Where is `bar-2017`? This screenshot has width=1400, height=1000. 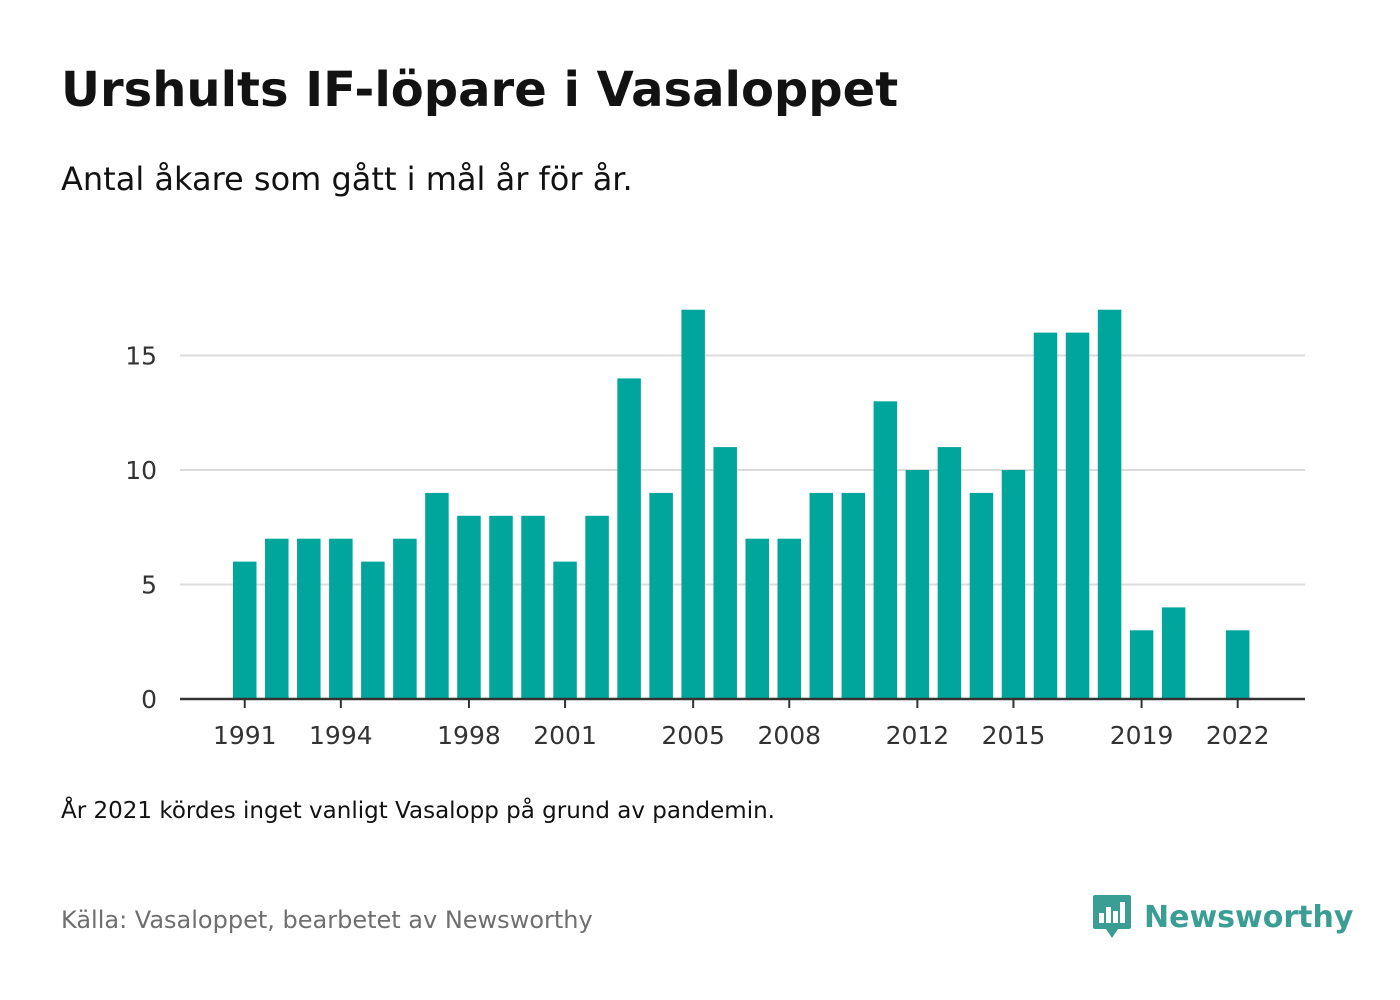
bar-2017 is located at coordinates (1077, 515).